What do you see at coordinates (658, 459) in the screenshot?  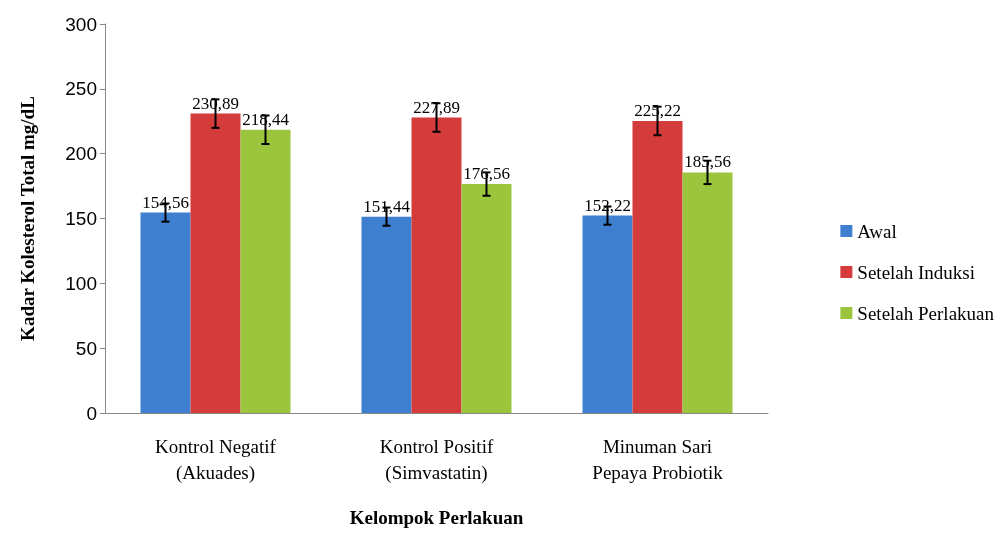 I see `x-tick-label: Minuman Sari Pepaya Probiotik` at bounding box center [658, 459].